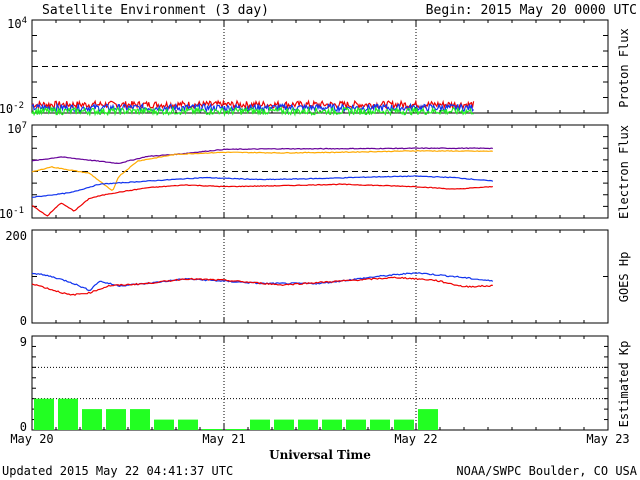  Describe the element at coordinates (624, 277) in the screenshot. I see `hp-ylabel: GOES Hp` at that location.